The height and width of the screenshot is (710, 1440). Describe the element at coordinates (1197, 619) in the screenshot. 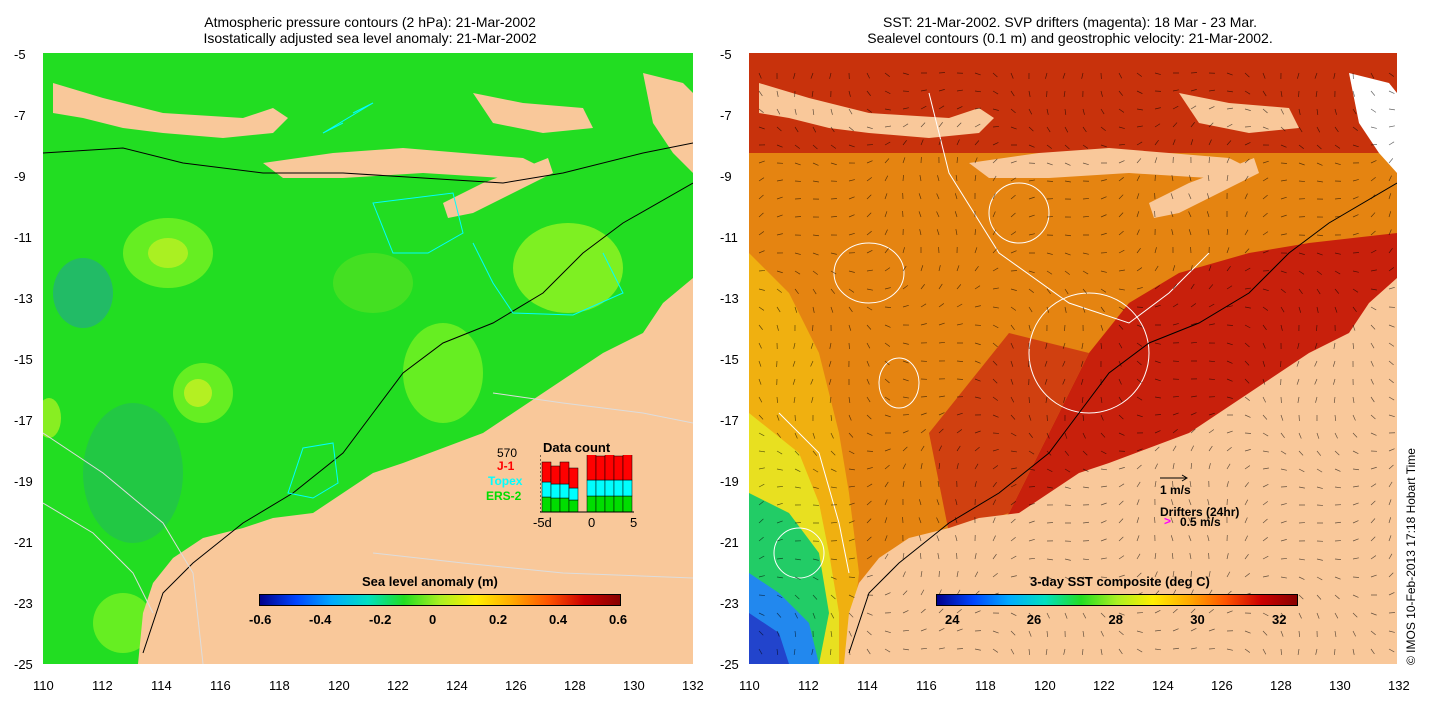

I see `right-cbar-tick-3: 30` at that location.